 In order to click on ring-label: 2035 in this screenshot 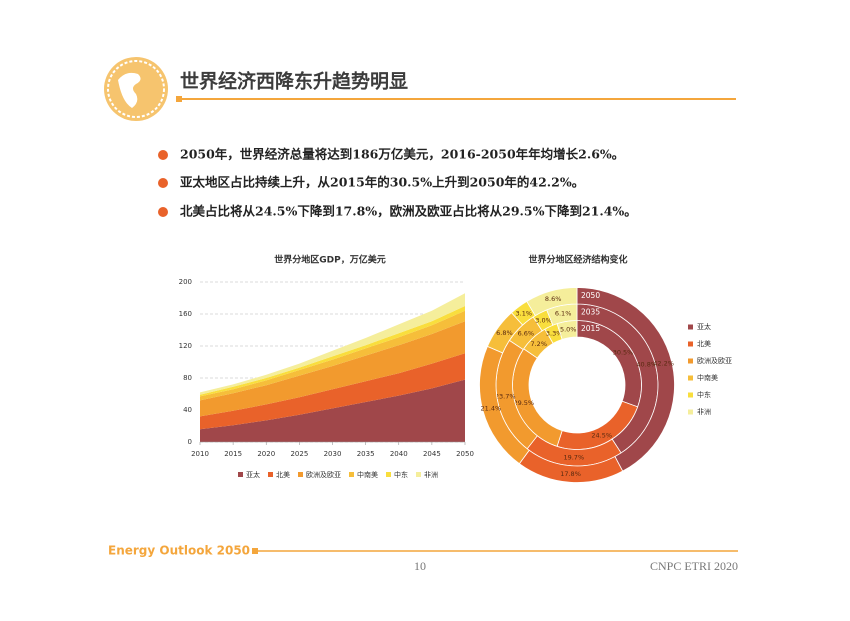, I will do `click(590, 311)`.